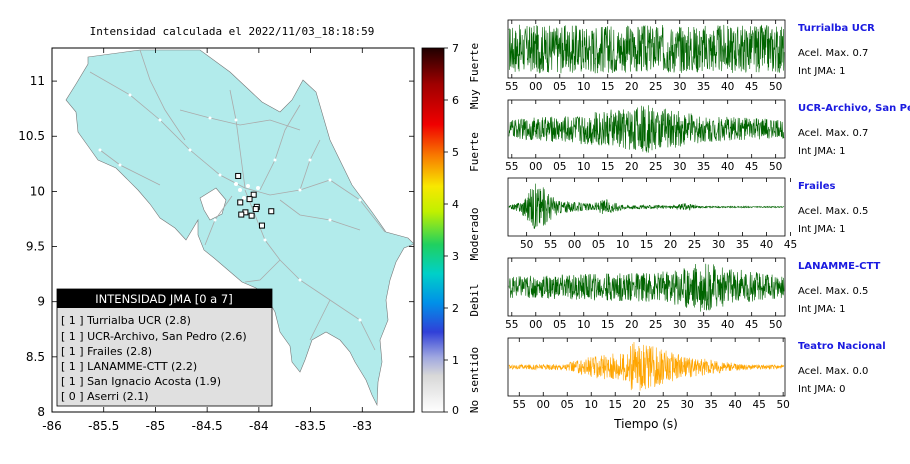 Image resolution: width=910 pixels, height=464 pixels. Describe the element at coordinates (154, 336) in the screenshot. I see `legend-item: [ 1 ] UCR-Archivo, San Pedro (2.6)` at that location.